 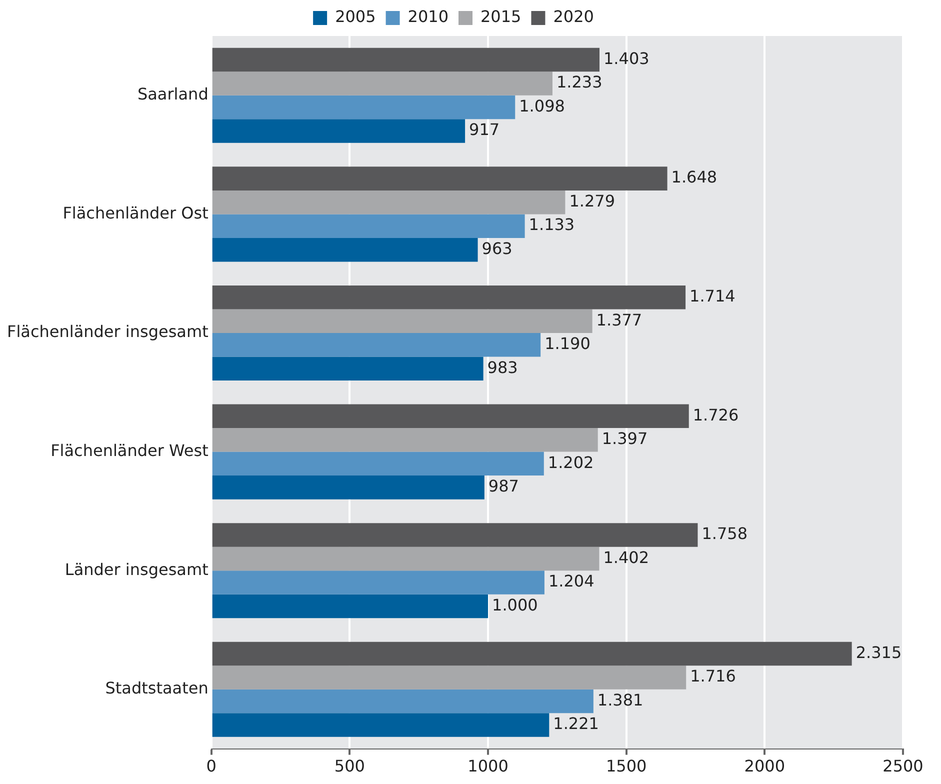 I want to click on y-tick-label: Länder insgesamt, so click(x=136, y=569).